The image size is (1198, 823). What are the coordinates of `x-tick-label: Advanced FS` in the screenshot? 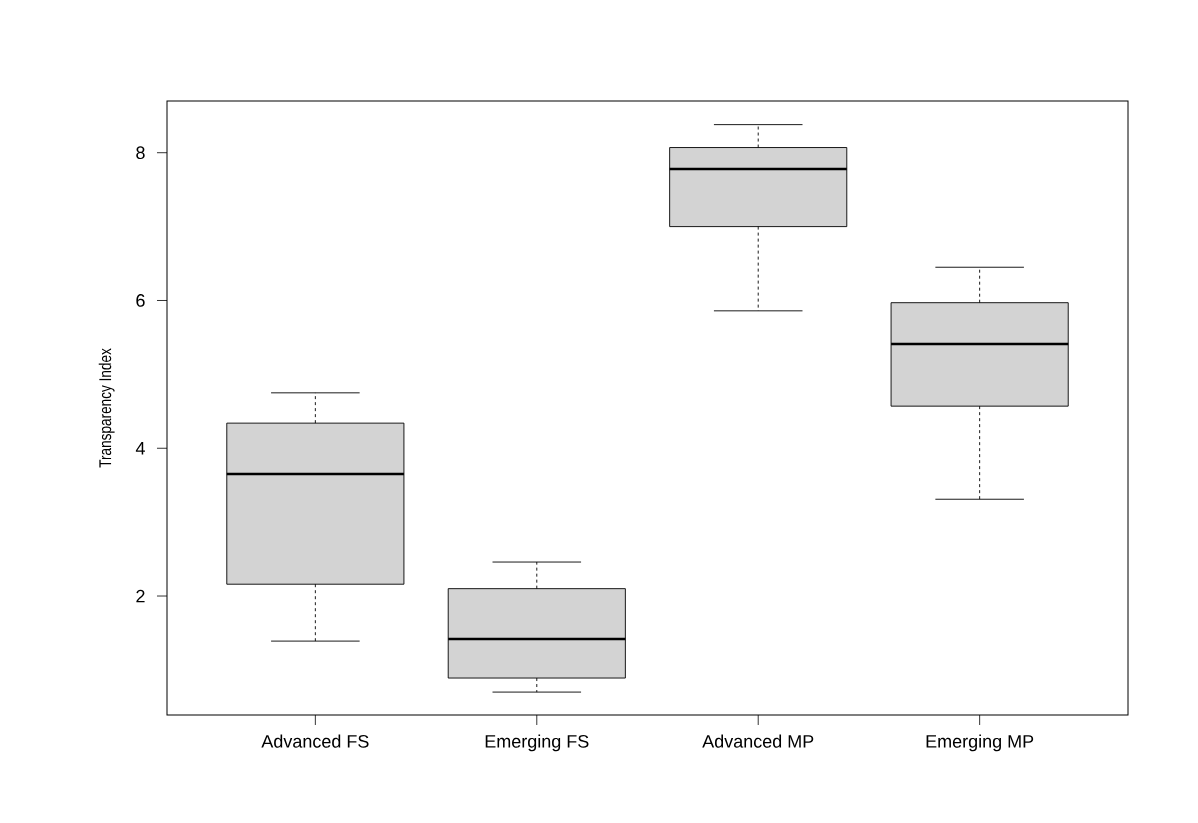 It's located at (315, 741).